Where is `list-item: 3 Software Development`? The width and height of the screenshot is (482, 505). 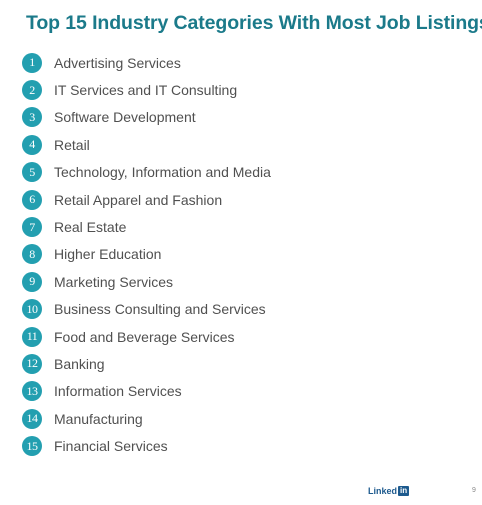
list-item: 3 Software Development is located at coordinates (146, 117).